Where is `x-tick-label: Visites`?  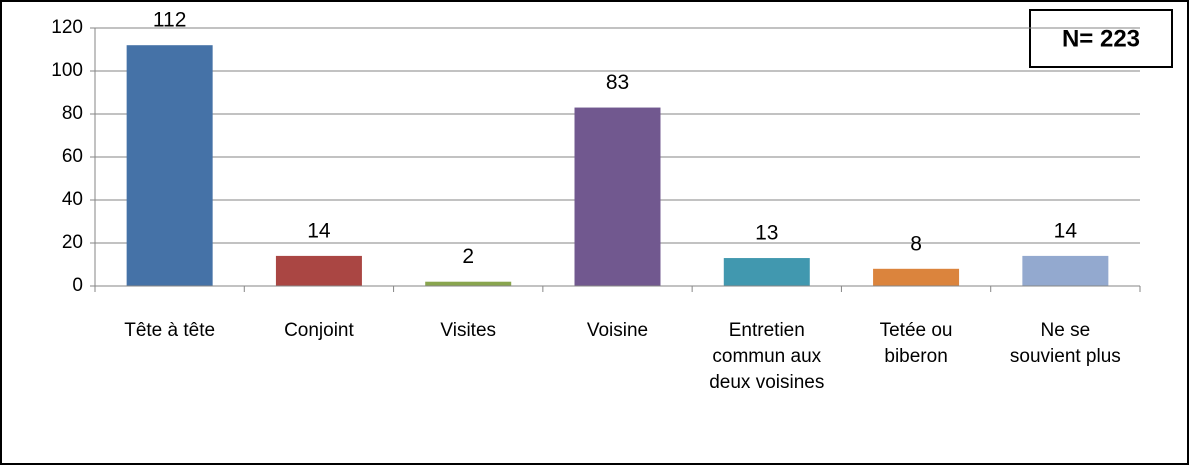 x-tick-label: Visites is located at coordinates (468, 330).